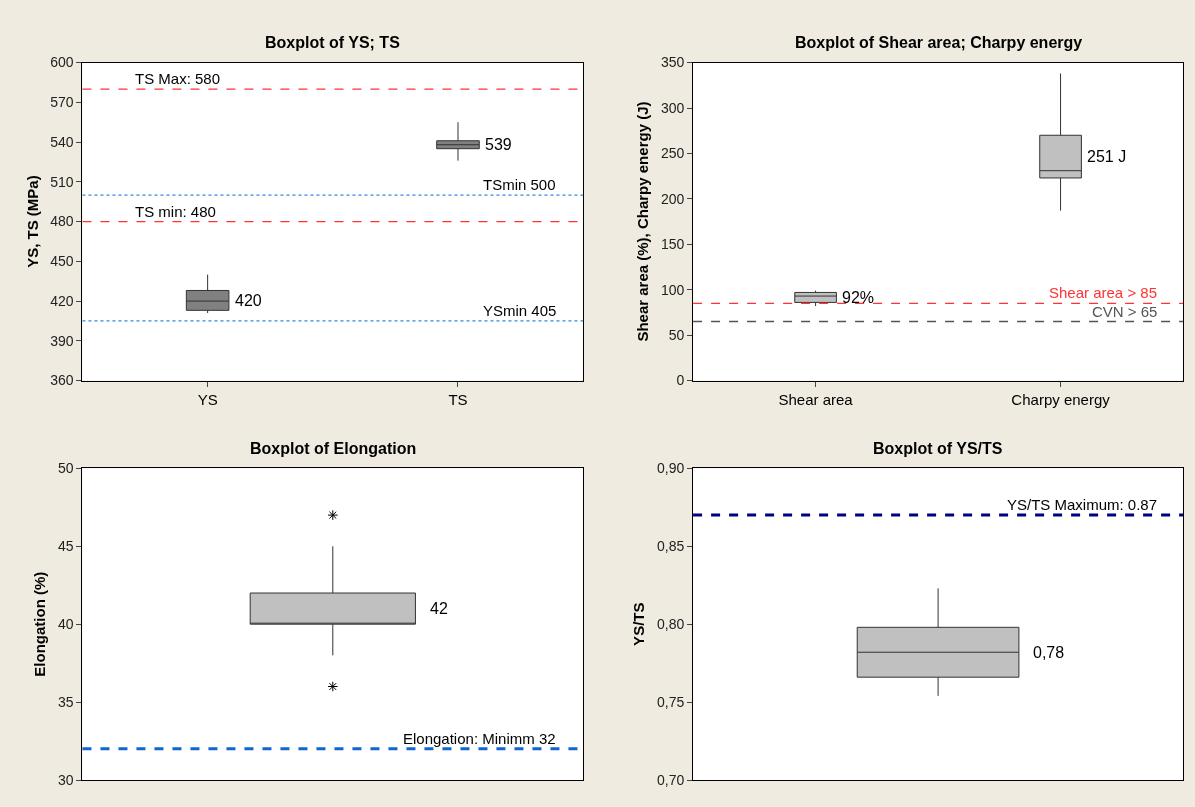  What do you see at coordinates (498, 144) in the screenshot?
I see `annotation: 539` at bounding box center [498, 144].